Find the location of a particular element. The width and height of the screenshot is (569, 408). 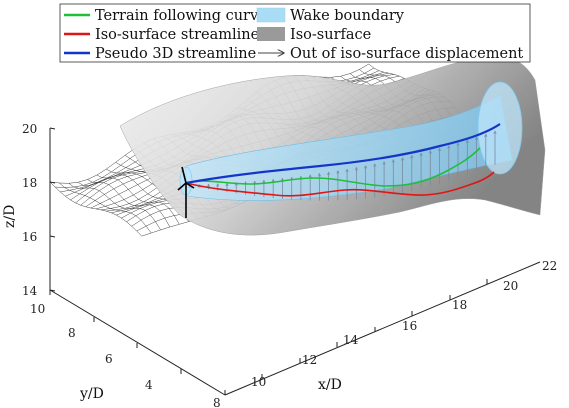

terrain-following-curve is located at coordinates (333, 167).